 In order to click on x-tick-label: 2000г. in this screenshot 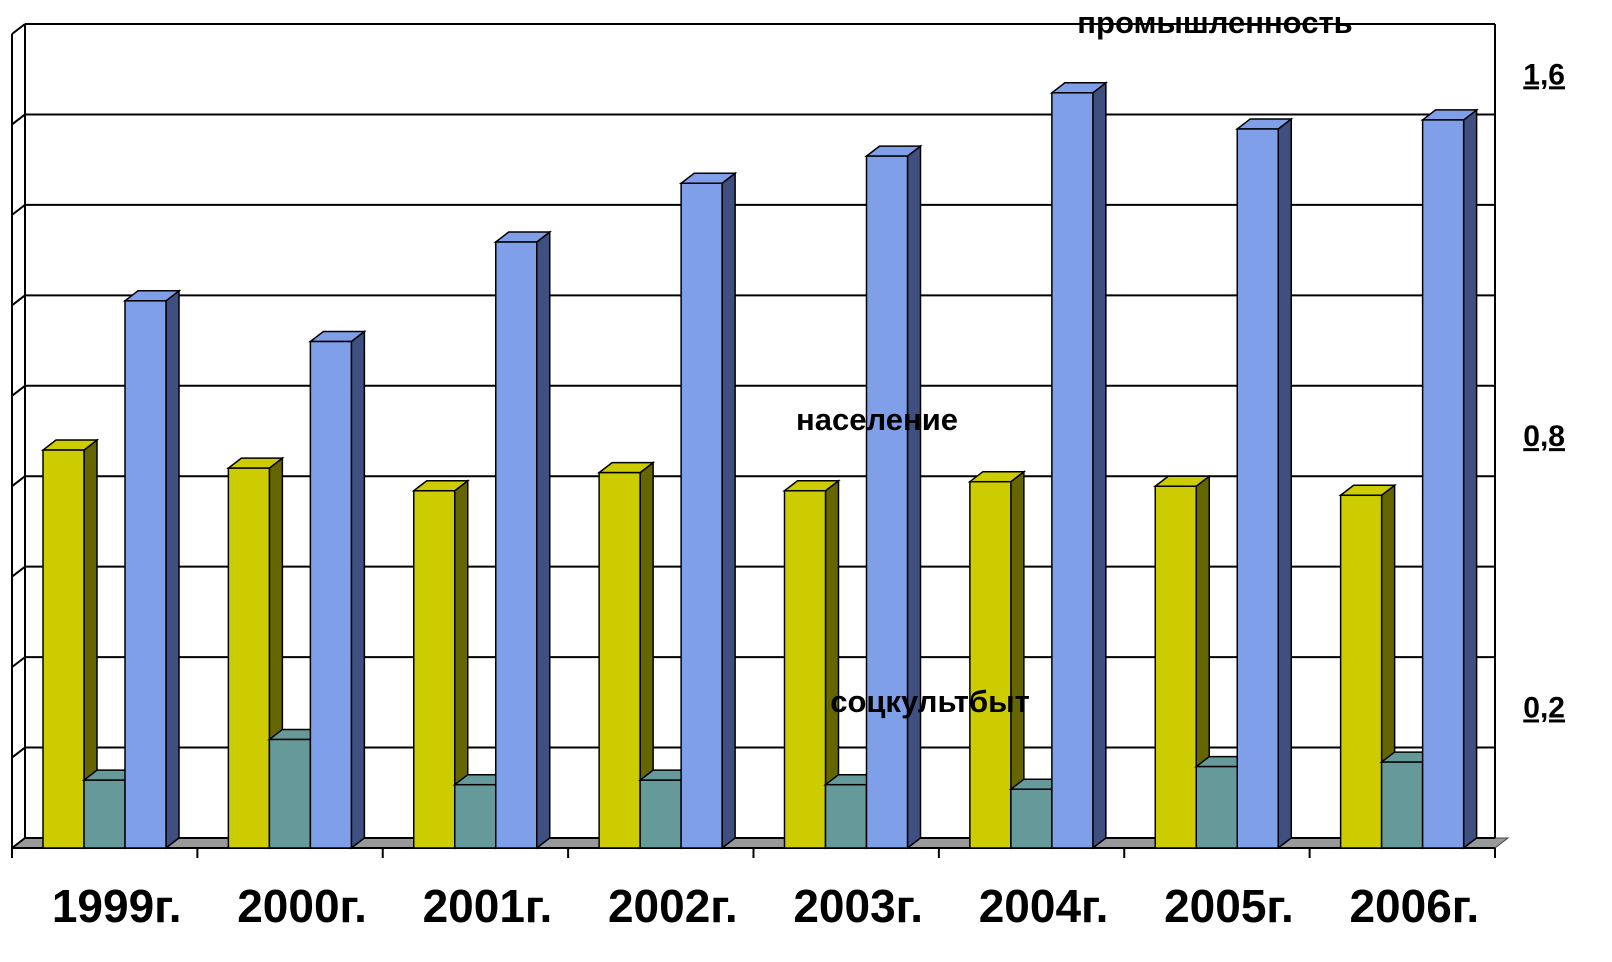, I will do `click(302, 906)`.